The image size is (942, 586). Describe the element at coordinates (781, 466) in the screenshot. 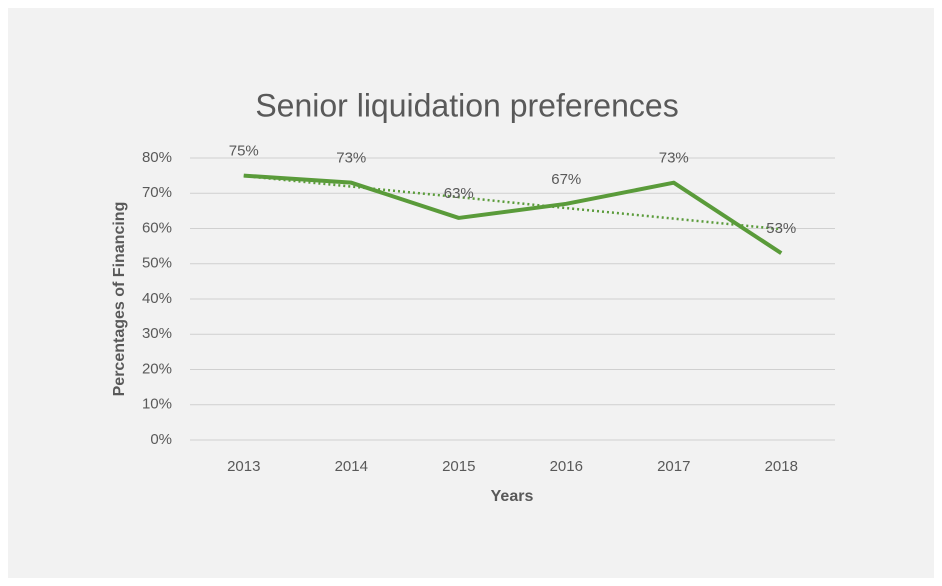

I see `x-tick-label: 2018` at that location.